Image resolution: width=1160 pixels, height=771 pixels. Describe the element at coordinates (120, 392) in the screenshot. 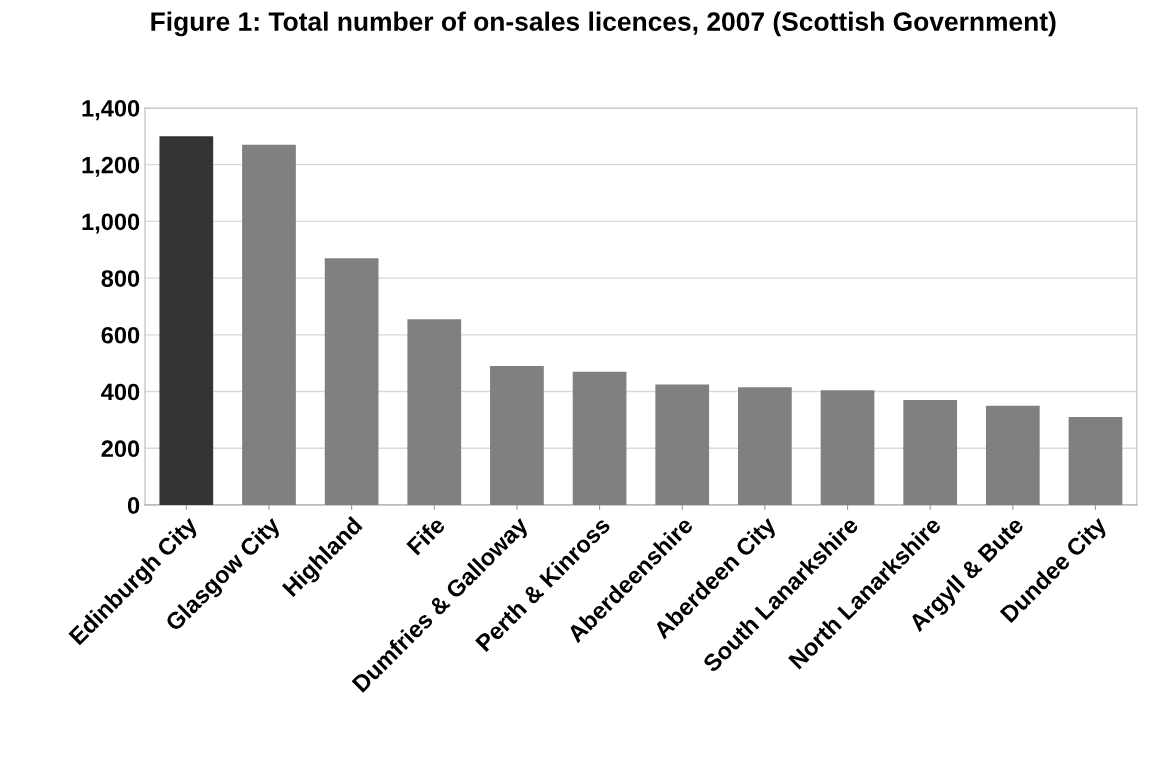

I see `y-tick-label: 400` at that location.